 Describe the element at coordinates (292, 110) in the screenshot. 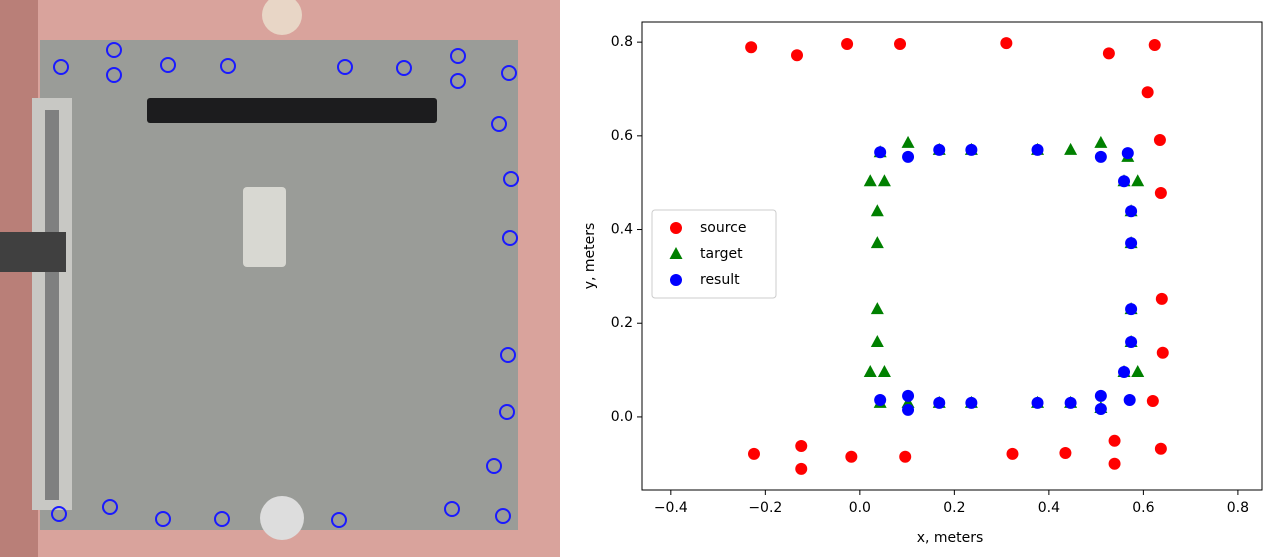

I see `slot` at that location.